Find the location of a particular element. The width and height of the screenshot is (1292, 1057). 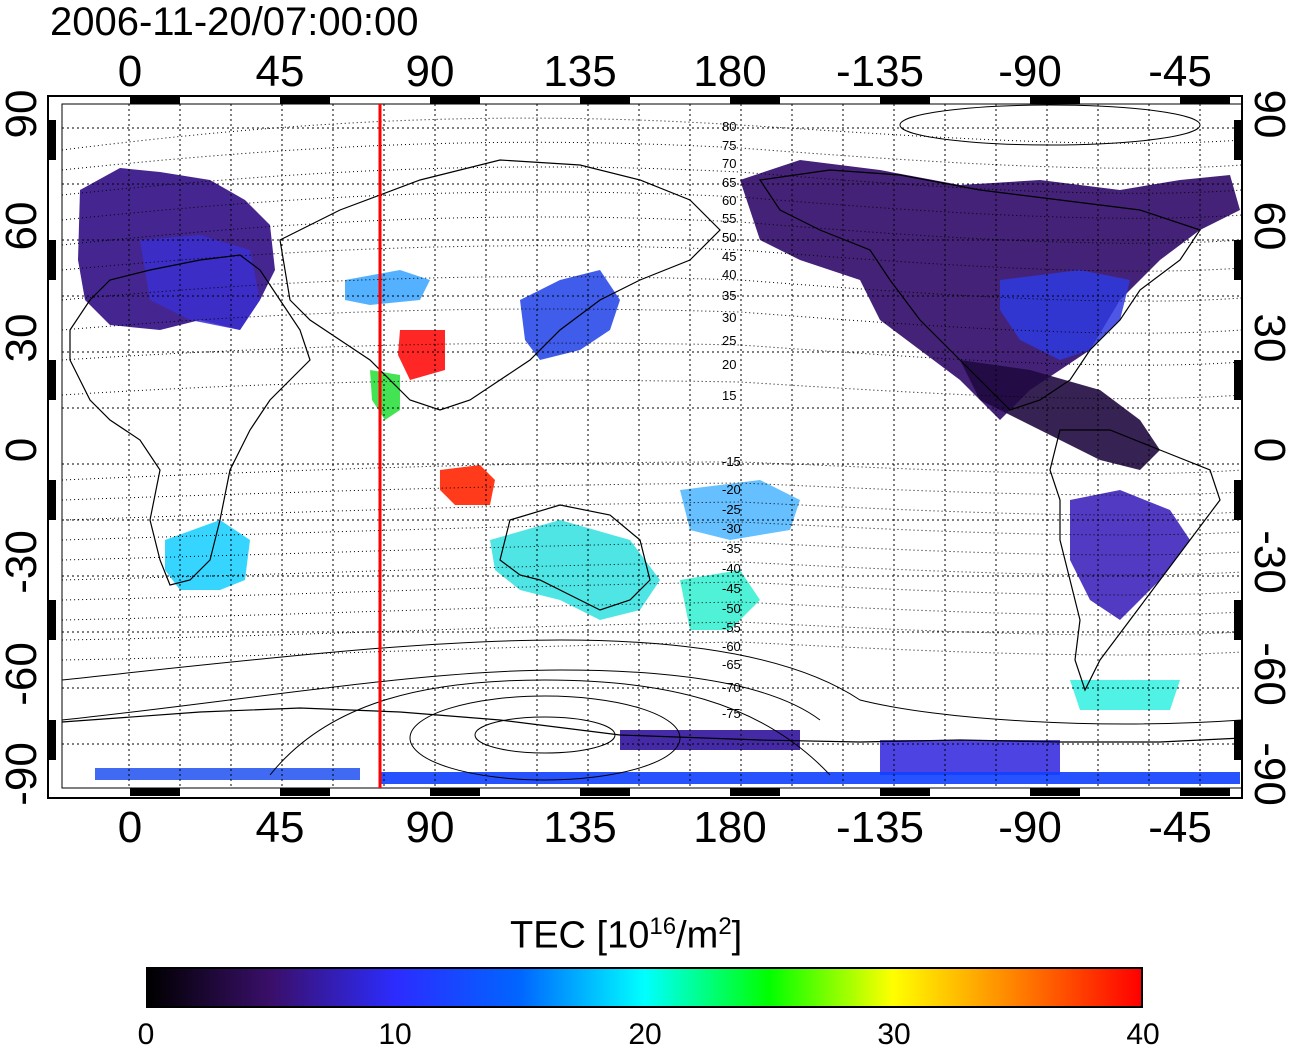

coast-south-america is located at coordinates (1135, 560).